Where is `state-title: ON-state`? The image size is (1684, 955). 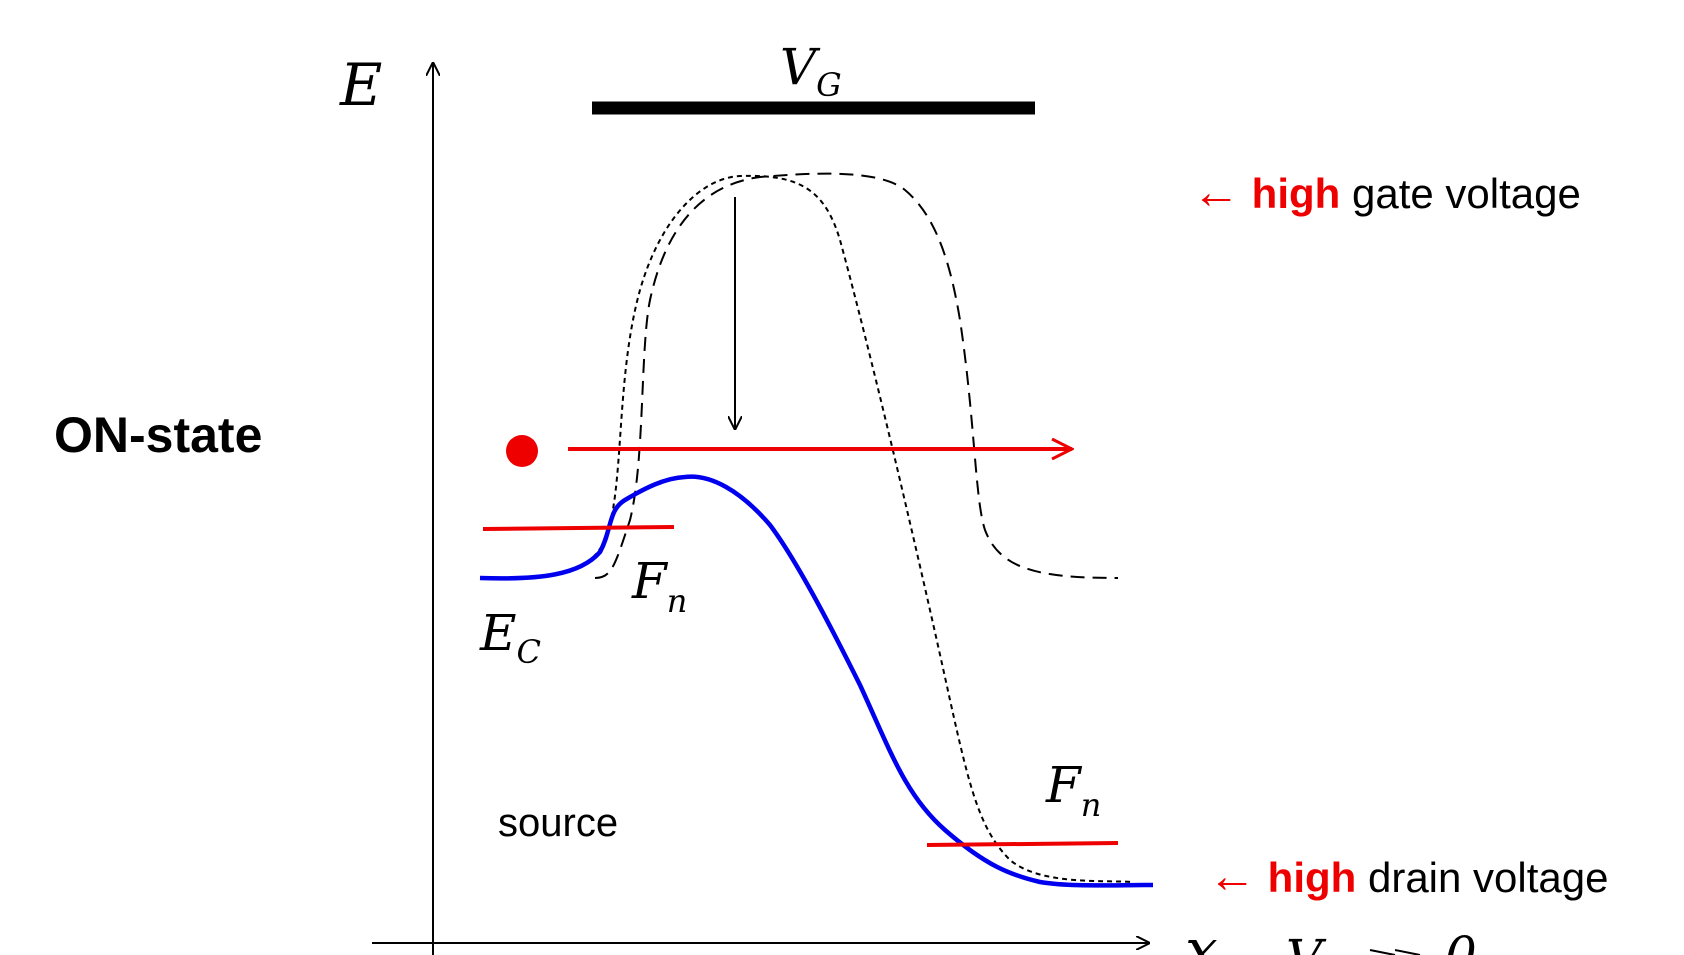
state-title: ON-state is located at coordinates (158, 435).